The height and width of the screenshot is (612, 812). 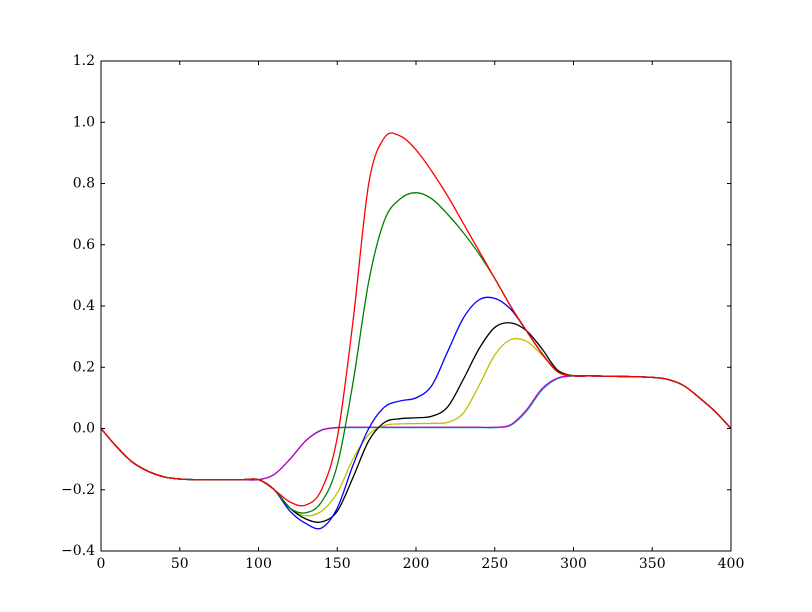 I want to click on y-tick-label: 0.4, so click(x=84, y=306).